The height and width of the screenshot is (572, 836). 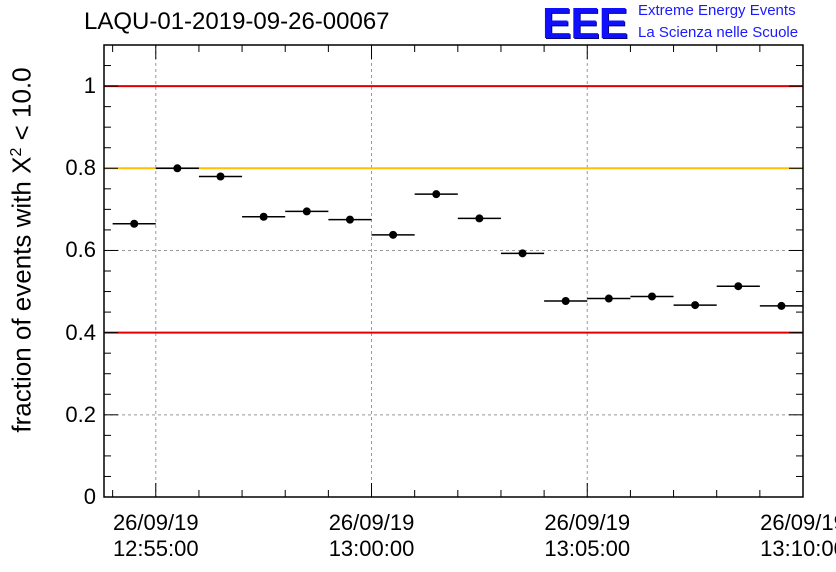 What do you see at coordinates (80, 414) in the screenshot?
I see `y-tick-label: 0.2` at bounding box center [80, 414].